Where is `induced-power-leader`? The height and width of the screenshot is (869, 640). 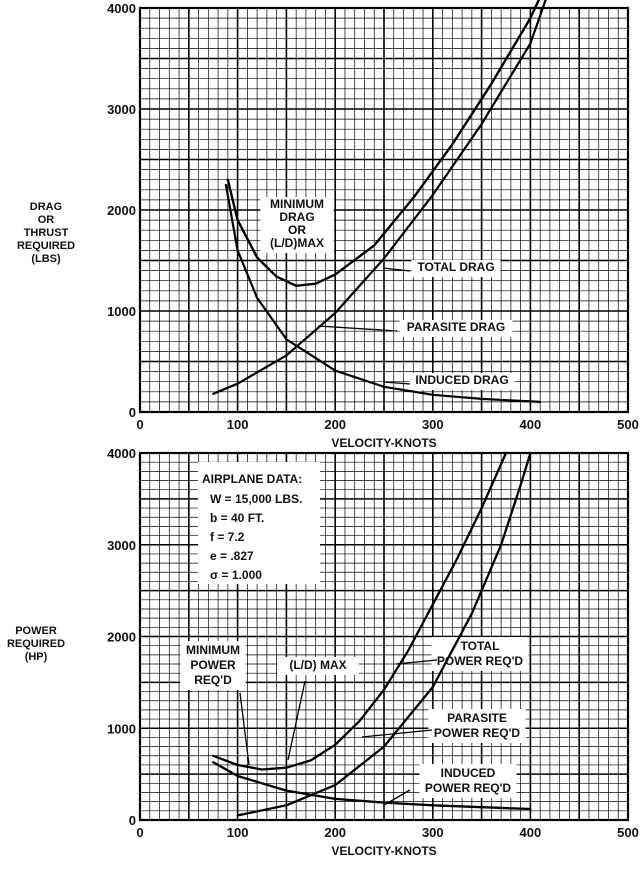
induced-power-leader is located at coordinates (397, 797).